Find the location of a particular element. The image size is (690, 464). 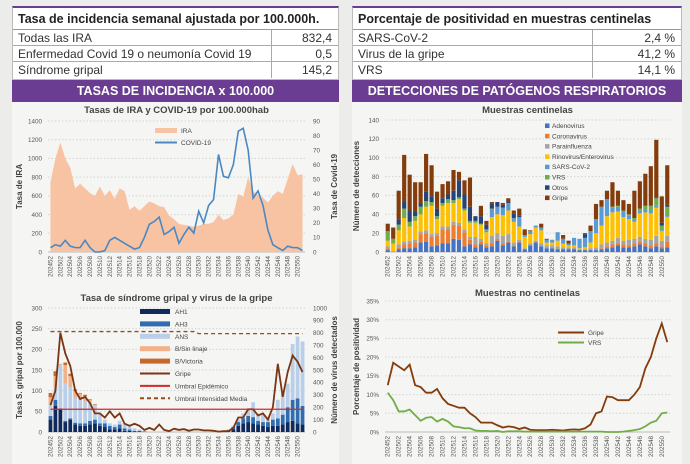

x-tick-label: 202506 is located at coordinates (80, 447).